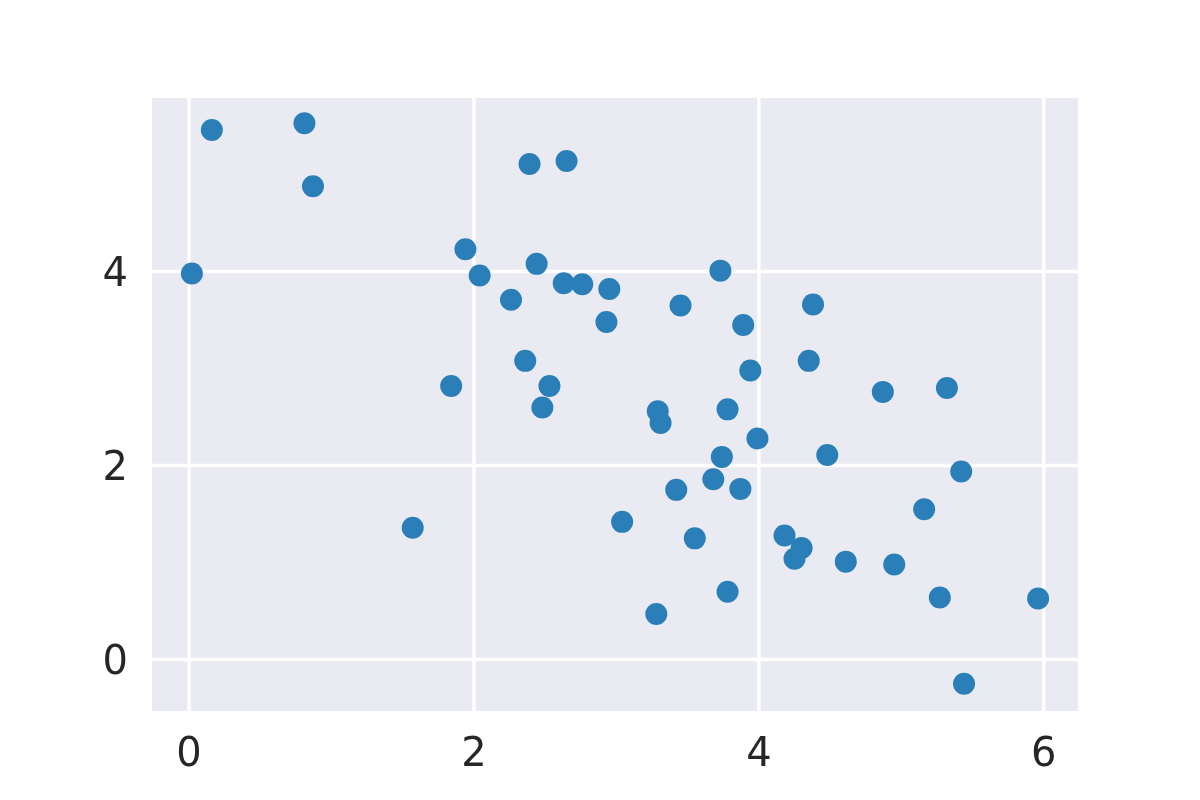 The image size is (1200, 800). I want to click on y-tick-label: 2, so click(115, 465).